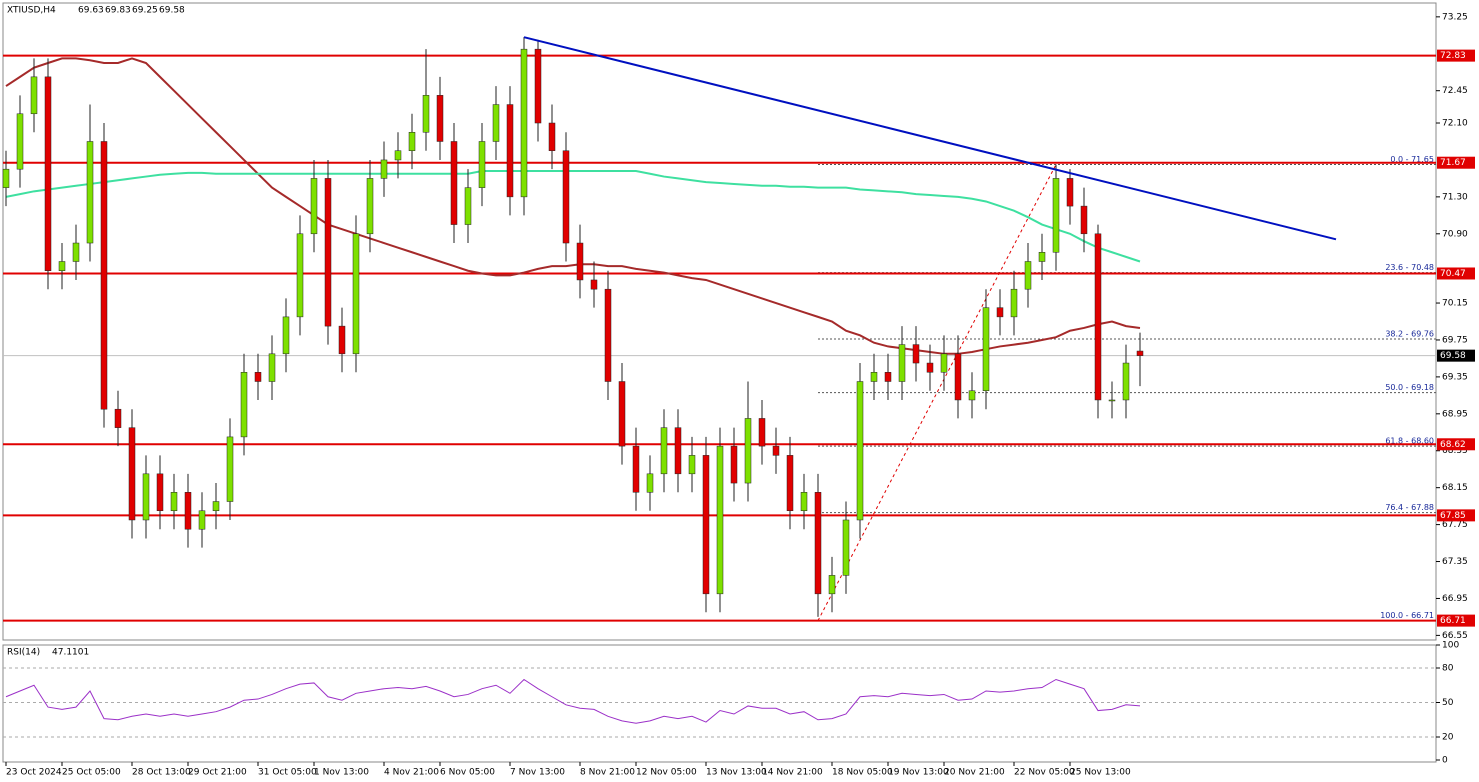 This screenshot has height=782, width=1479. Describe the element at coordinates (1409, 387) in the screenshot. I see `fib-label: 50.0 - 69.18` at that location.